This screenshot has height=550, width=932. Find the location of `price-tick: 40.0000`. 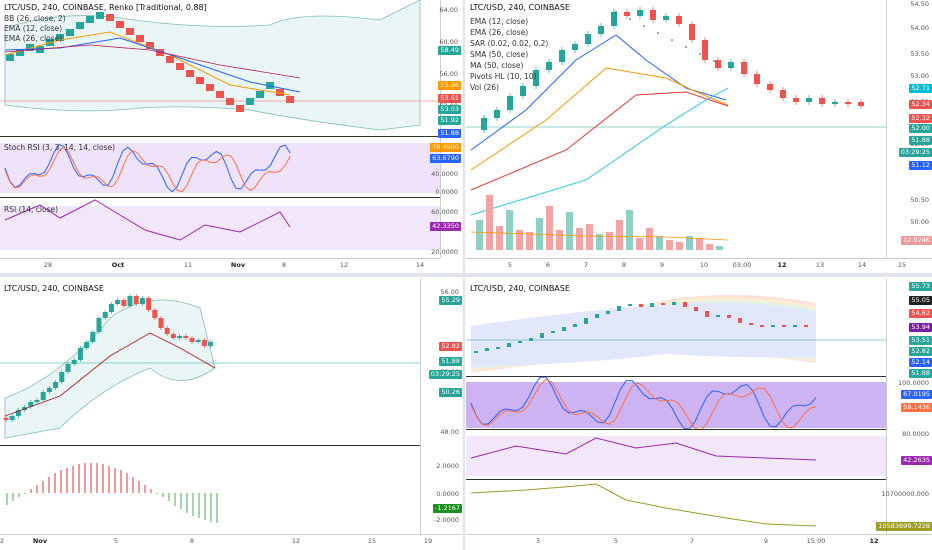

price-tick: 40.0000 is located at coordinates (444, 174).